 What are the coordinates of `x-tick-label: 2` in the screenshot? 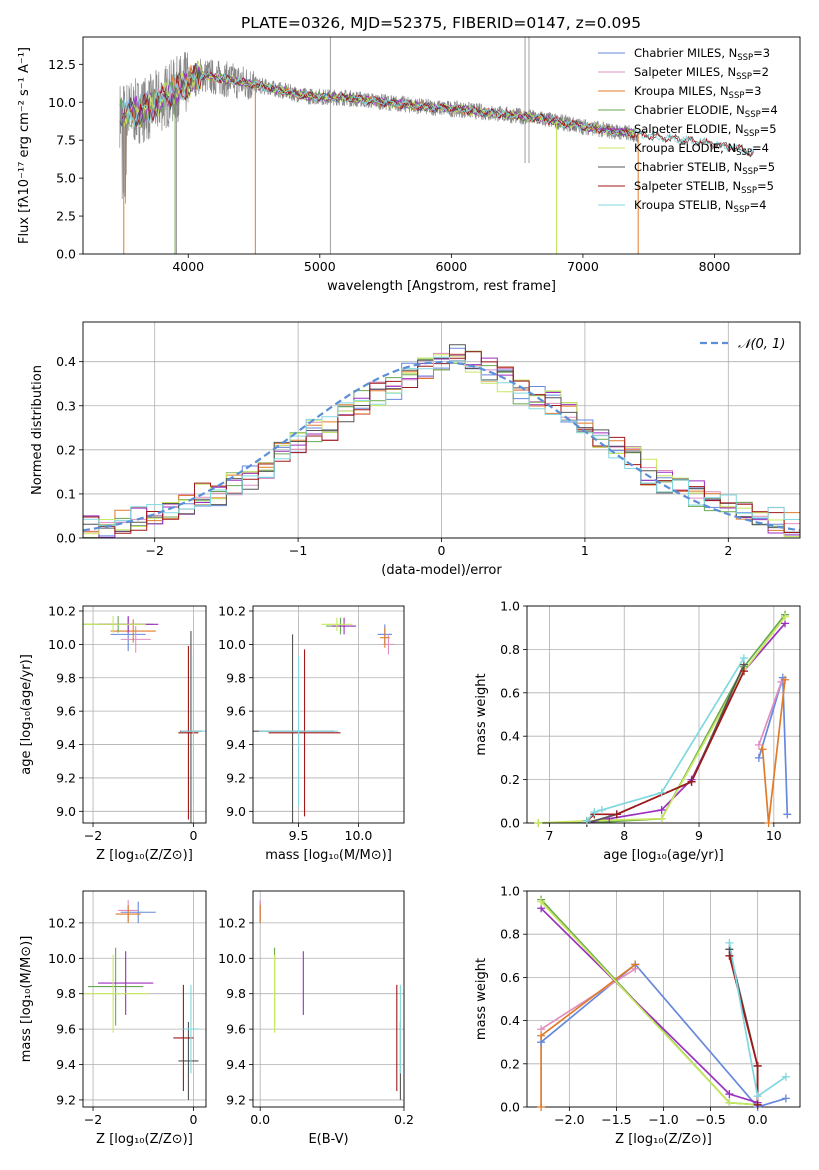 It's located at (728, 550).